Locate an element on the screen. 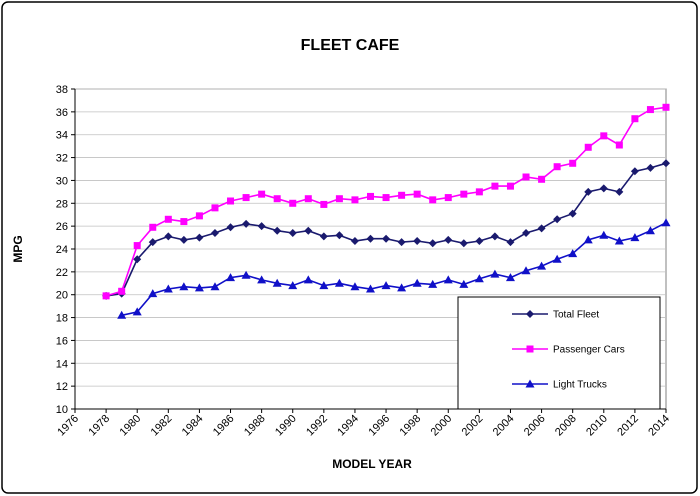  chart-title: FLEET CAFE is located at coordinates (350, 45).